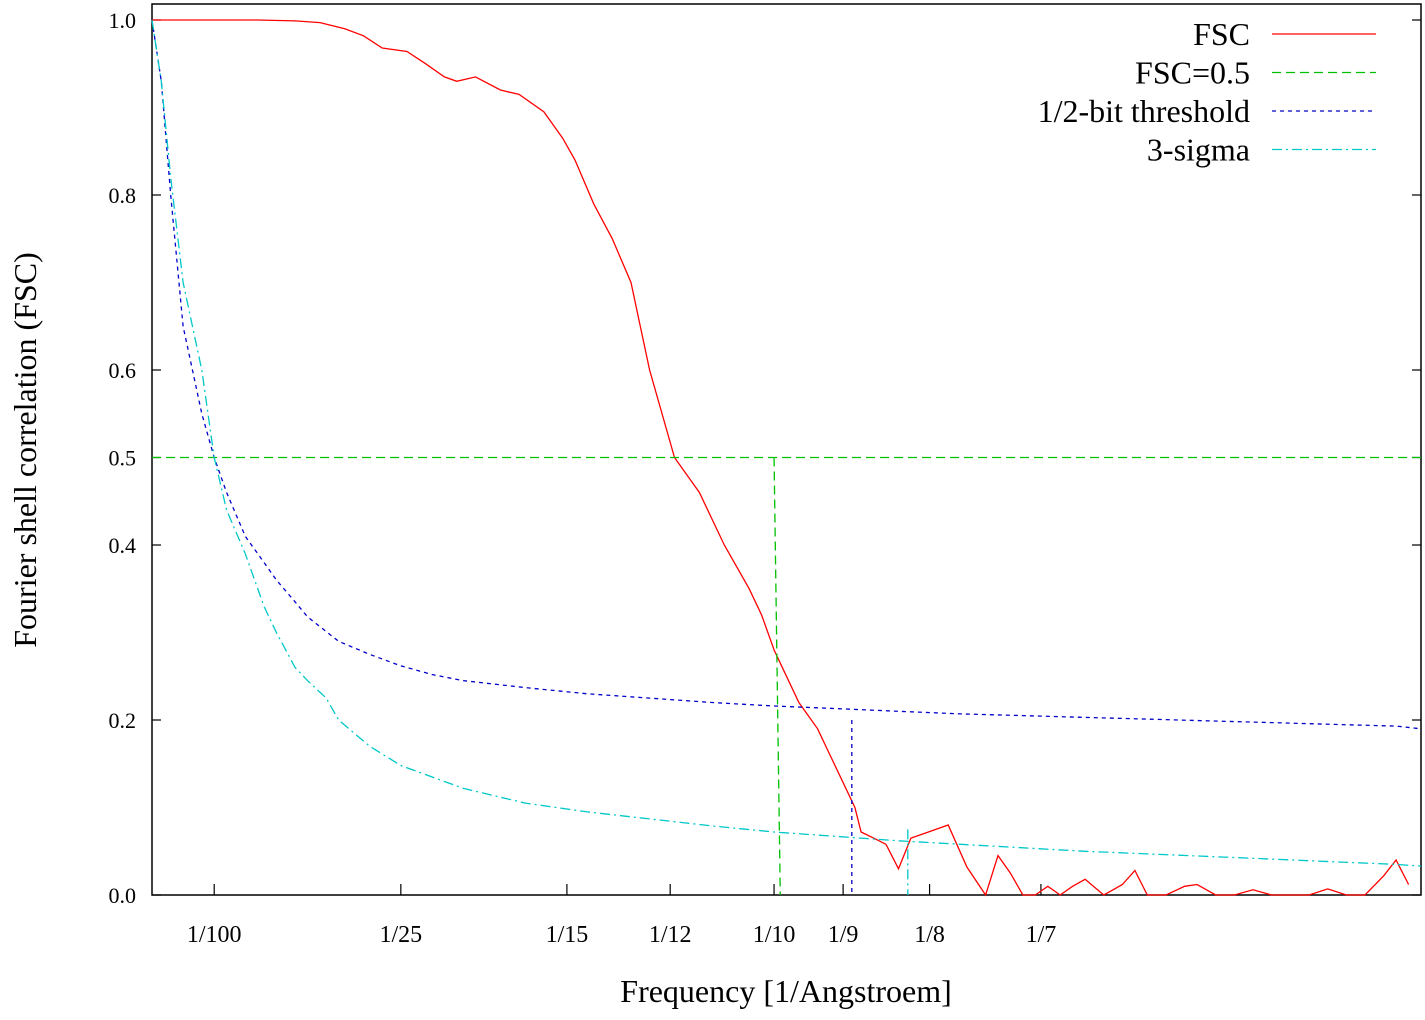 The width and height of the screenshot is (1425, 1020). Describe the element at coordinates (123, 195) in the screenshot. I see `y-tick-label: 0.8` at that location.